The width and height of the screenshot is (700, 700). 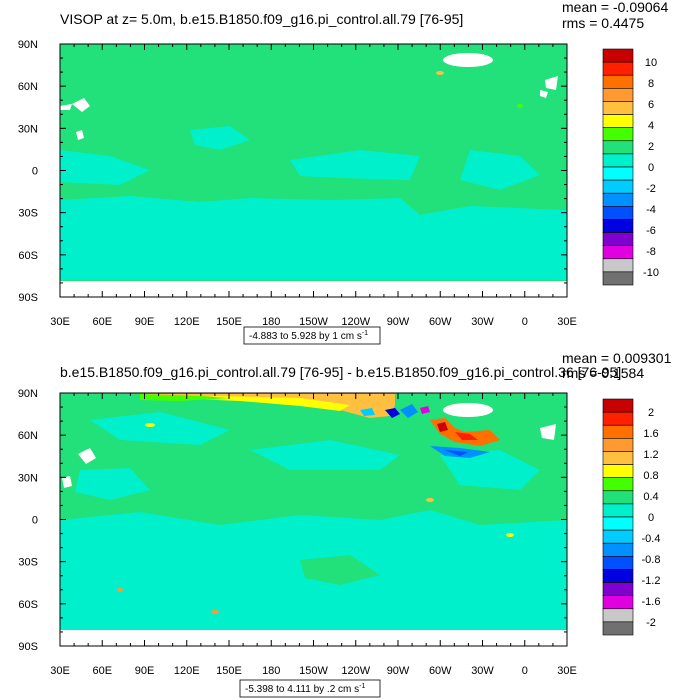 What do you see at coordinates (340, 570) in the screenshot?
I see `green-patch` at bounding box center [340, 570].